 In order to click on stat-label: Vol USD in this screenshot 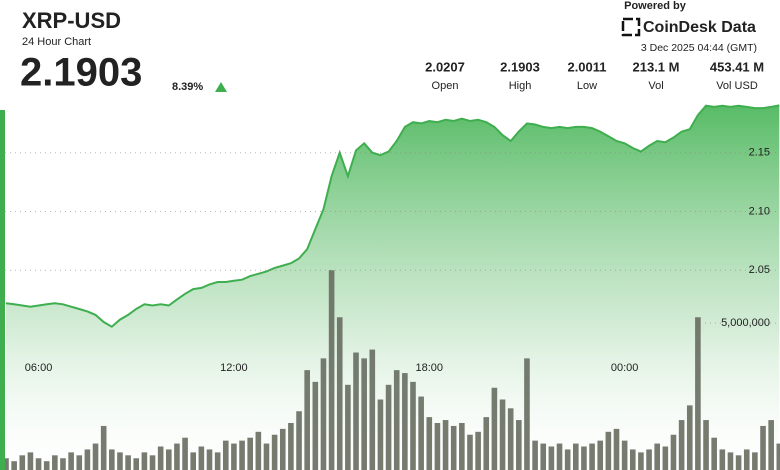, I will do `click(737, 86)`.